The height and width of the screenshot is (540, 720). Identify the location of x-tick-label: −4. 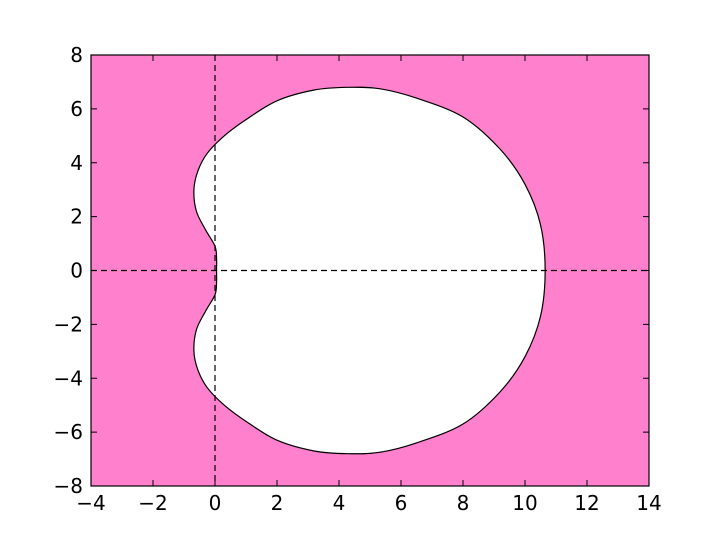
(90, 503).